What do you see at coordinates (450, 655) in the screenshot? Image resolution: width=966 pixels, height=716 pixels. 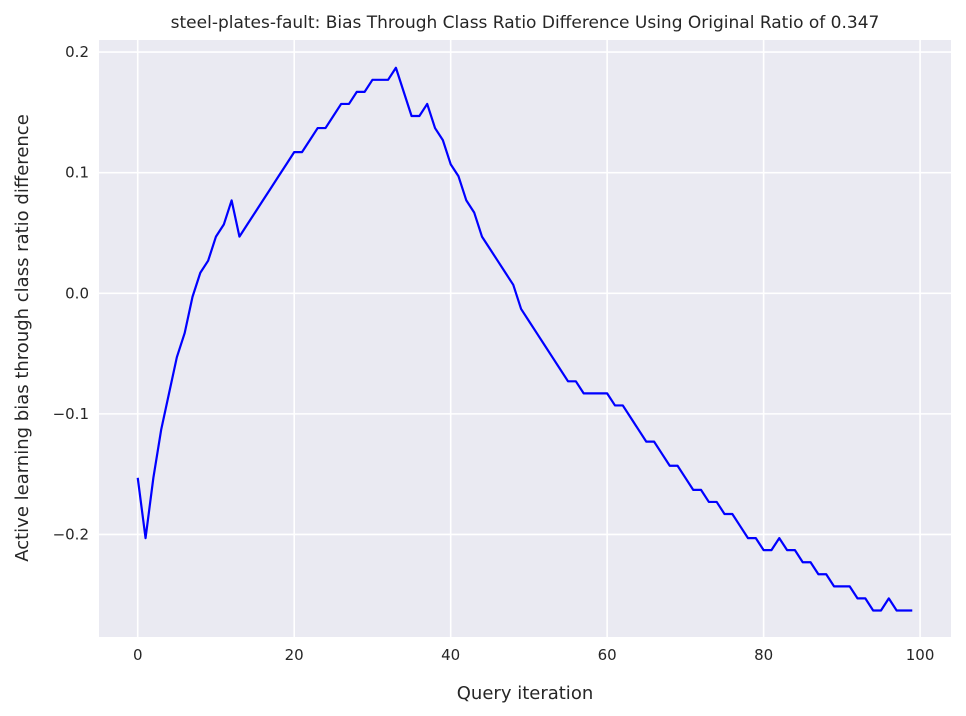 I see `x-tick-label: 40` at bounding box center [450, 655].